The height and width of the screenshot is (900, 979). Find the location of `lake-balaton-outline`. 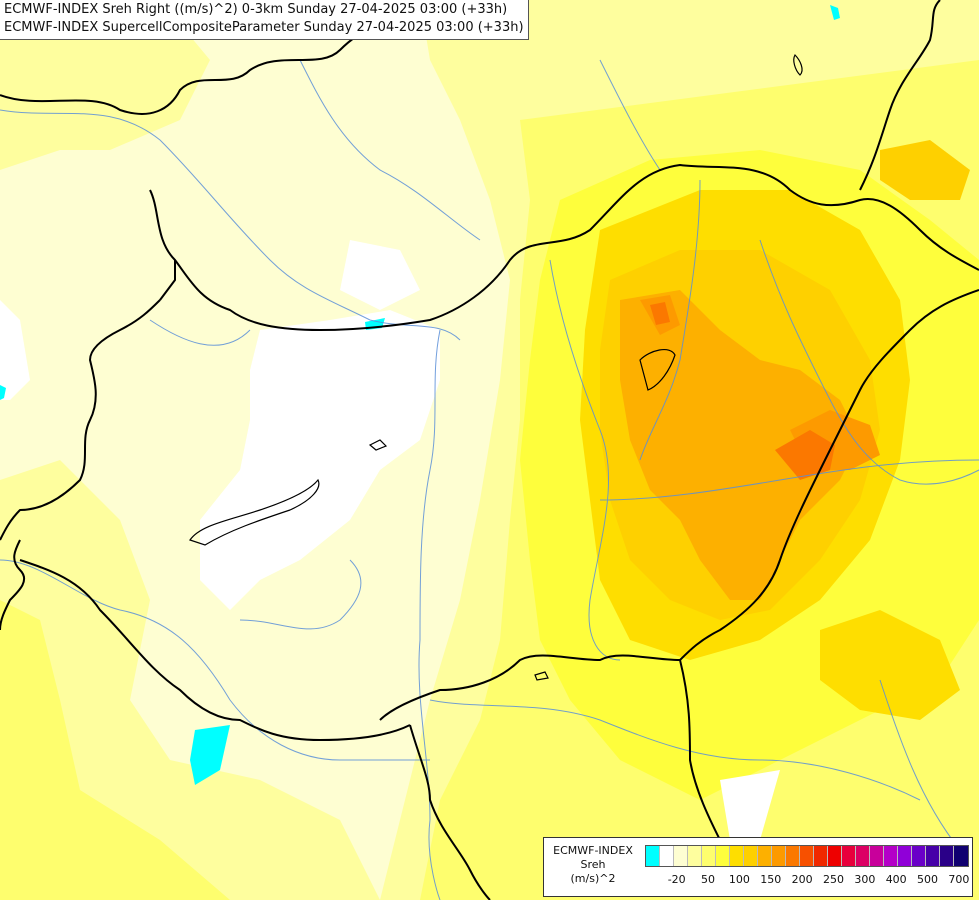

lake-balaton-outline is located at coordinates (254, 512).